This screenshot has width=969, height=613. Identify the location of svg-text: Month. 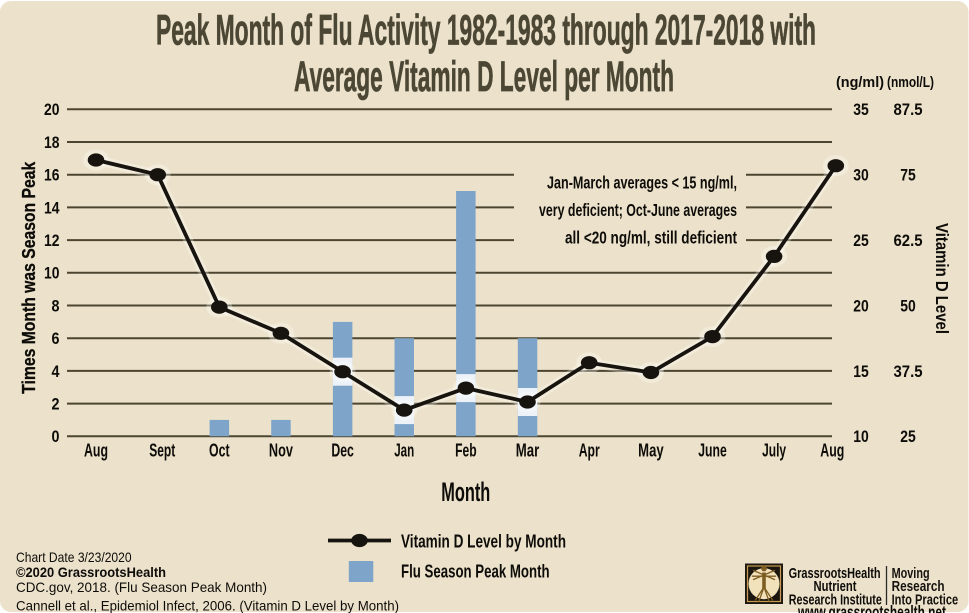
(465, 492).